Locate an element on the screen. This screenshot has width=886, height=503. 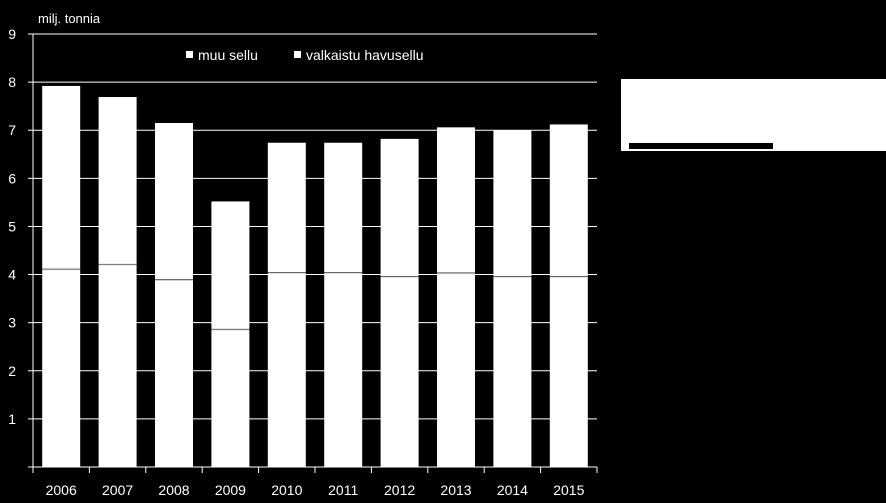
y-tick-label: 8 is located at coordinates (12, 82).